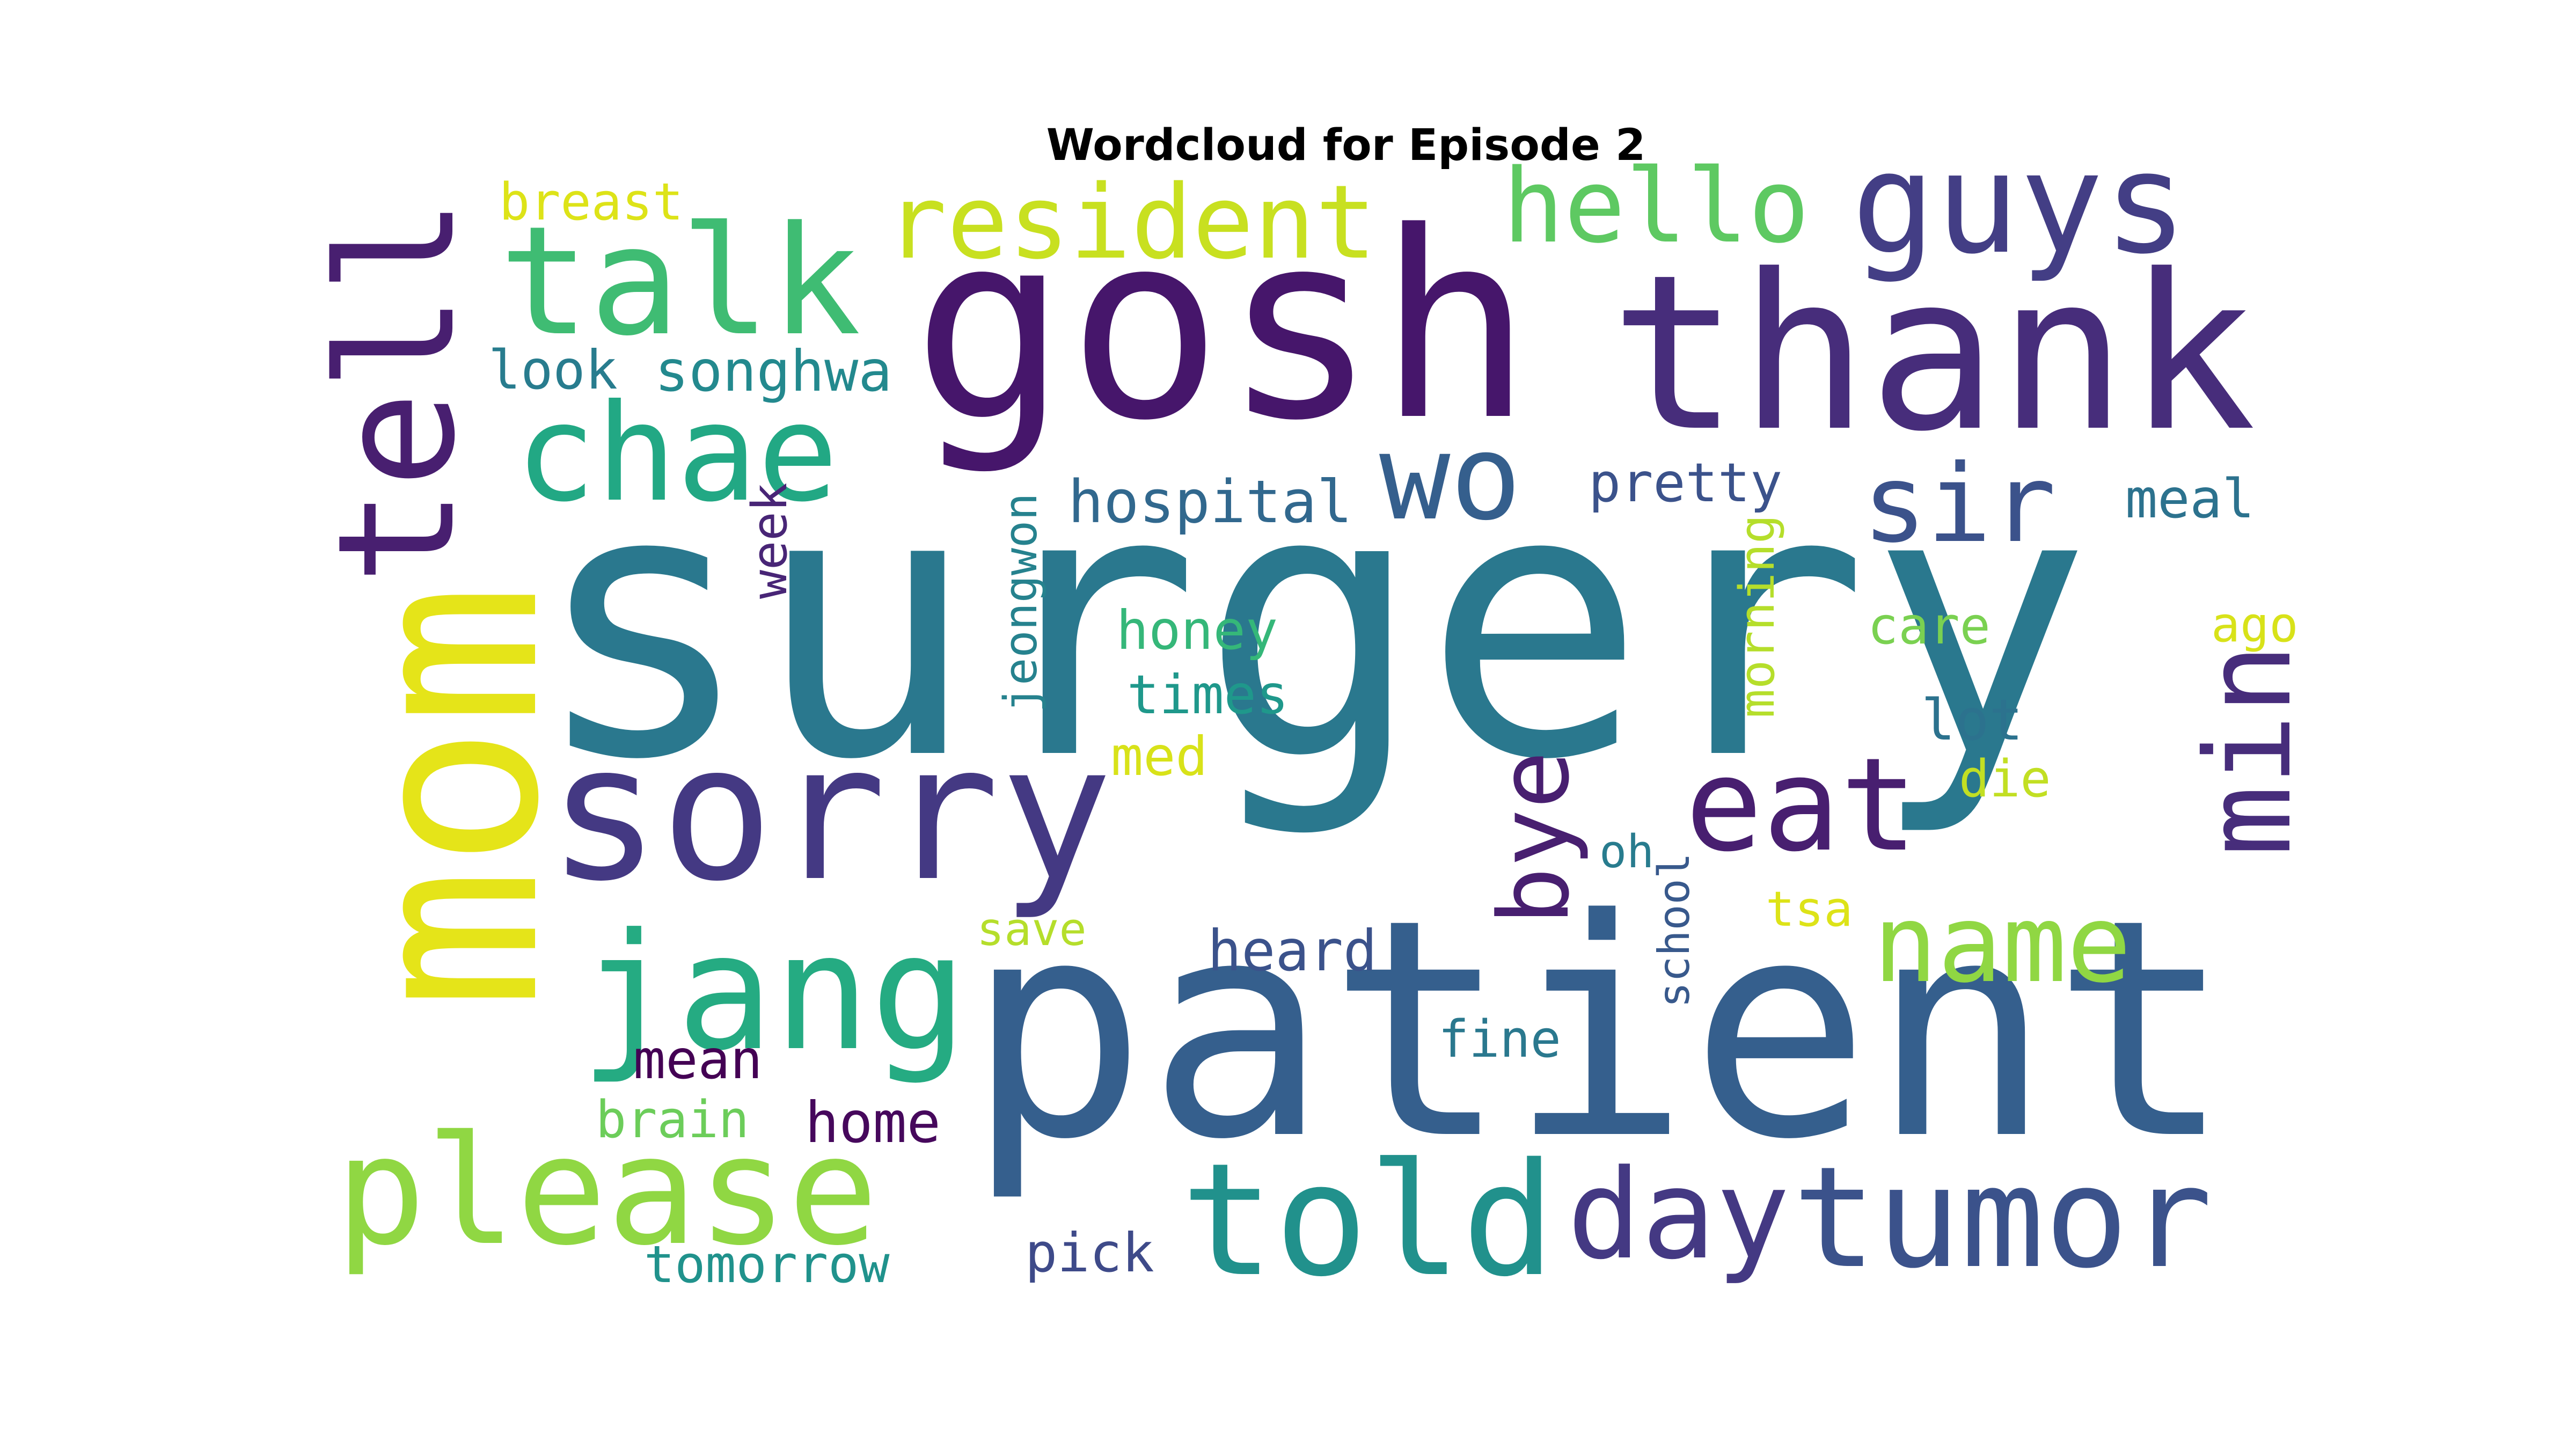 This screenshot has height=1449, width=2576. What do you see at coordinates (1368, 1220) in the screenshot?
I see `word-told: told` at bounding box center [1368, 1220].